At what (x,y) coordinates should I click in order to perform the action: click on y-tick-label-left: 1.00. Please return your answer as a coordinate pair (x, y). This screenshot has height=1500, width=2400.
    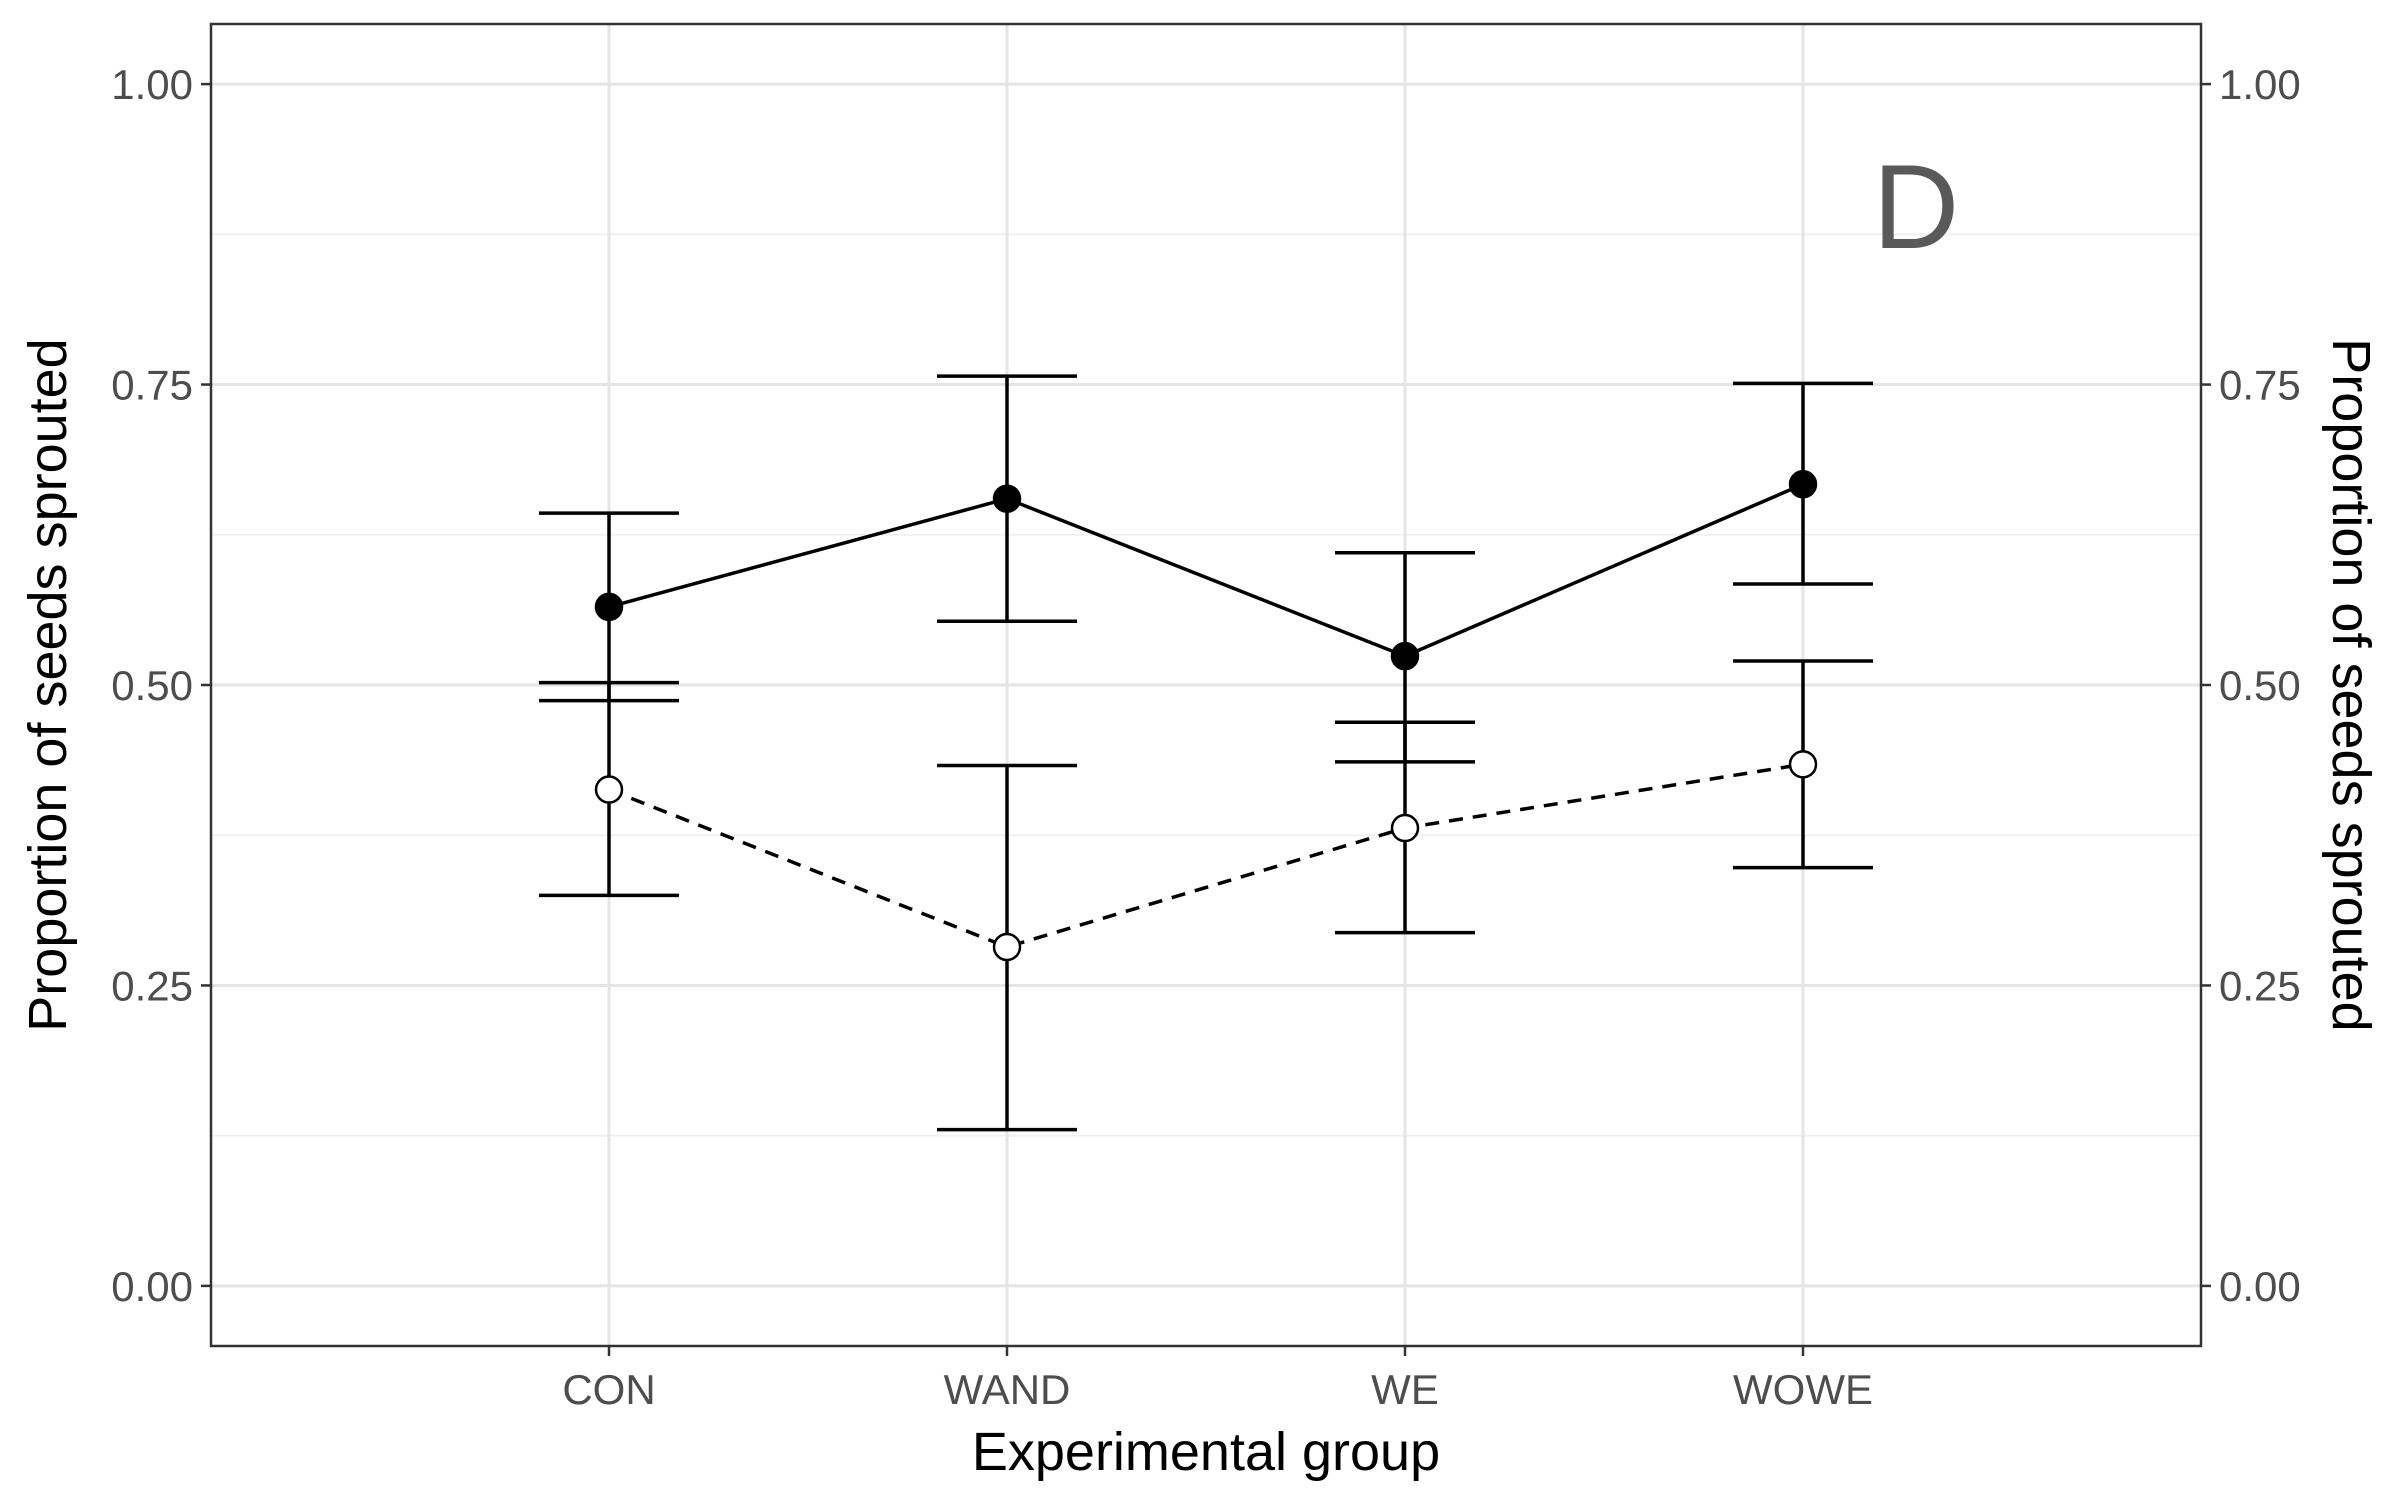
    Looking at the image, I should click on (152, 84).